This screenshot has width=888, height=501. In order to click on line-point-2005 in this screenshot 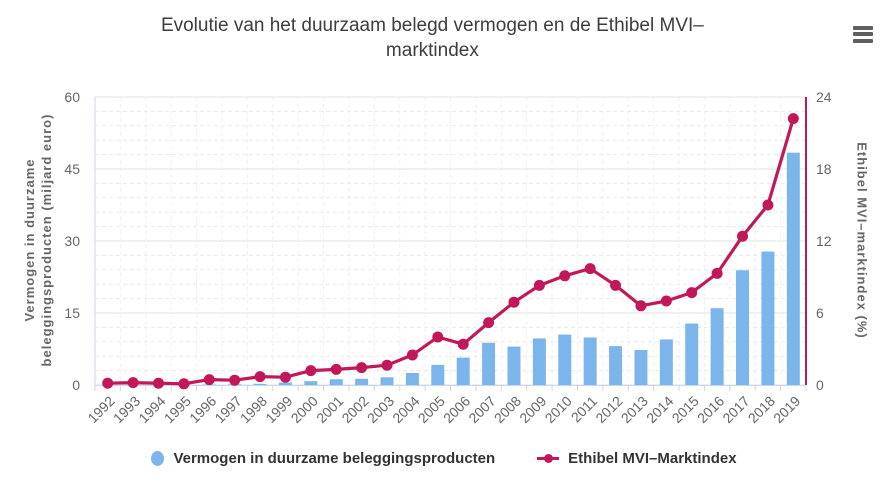, I will do `click(438, 337)`.